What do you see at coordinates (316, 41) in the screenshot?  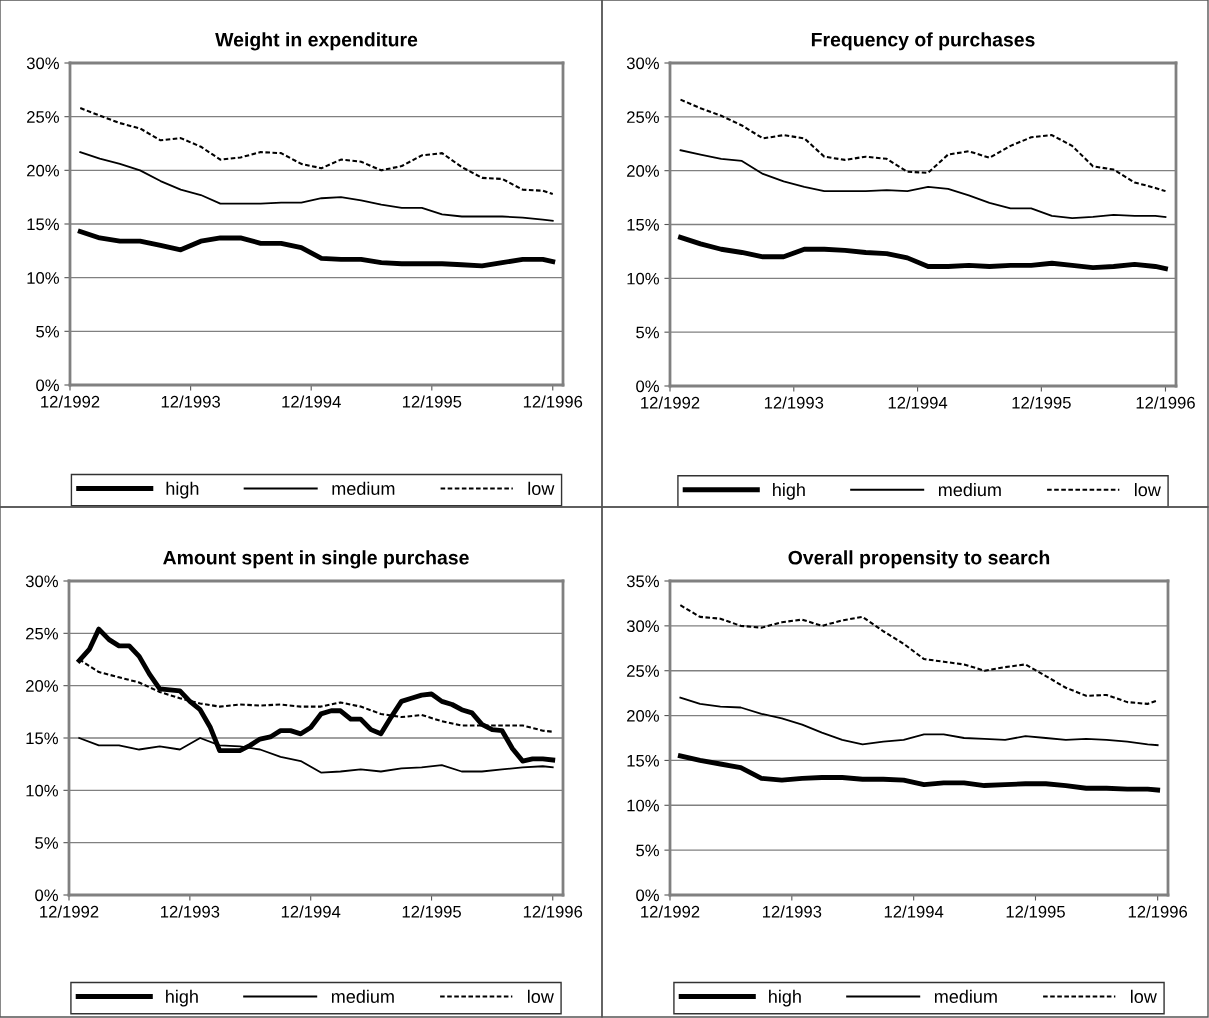 I see `chart-title: Weight in expenditure` at bounding box center [316, 41].